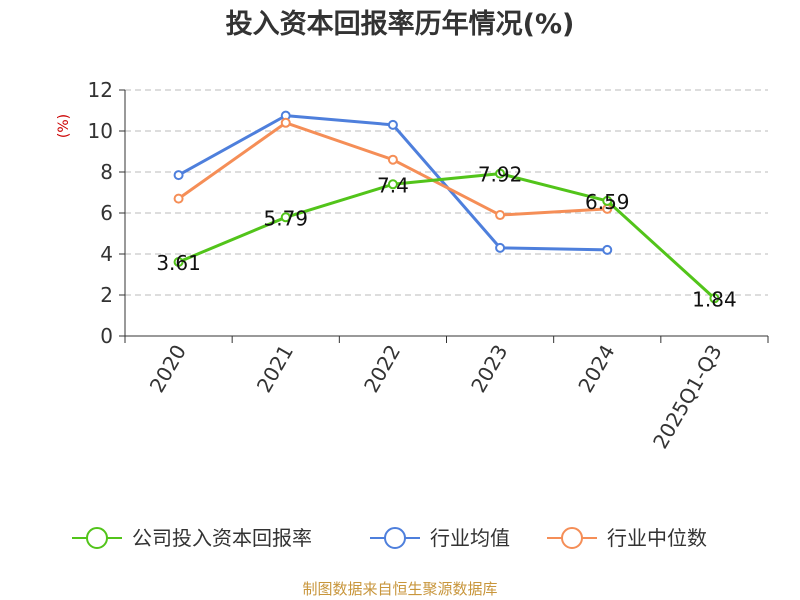  Describe the element at coordinates (106, 172) in the screenshot. I see `y-tick-label: 8` at that location.